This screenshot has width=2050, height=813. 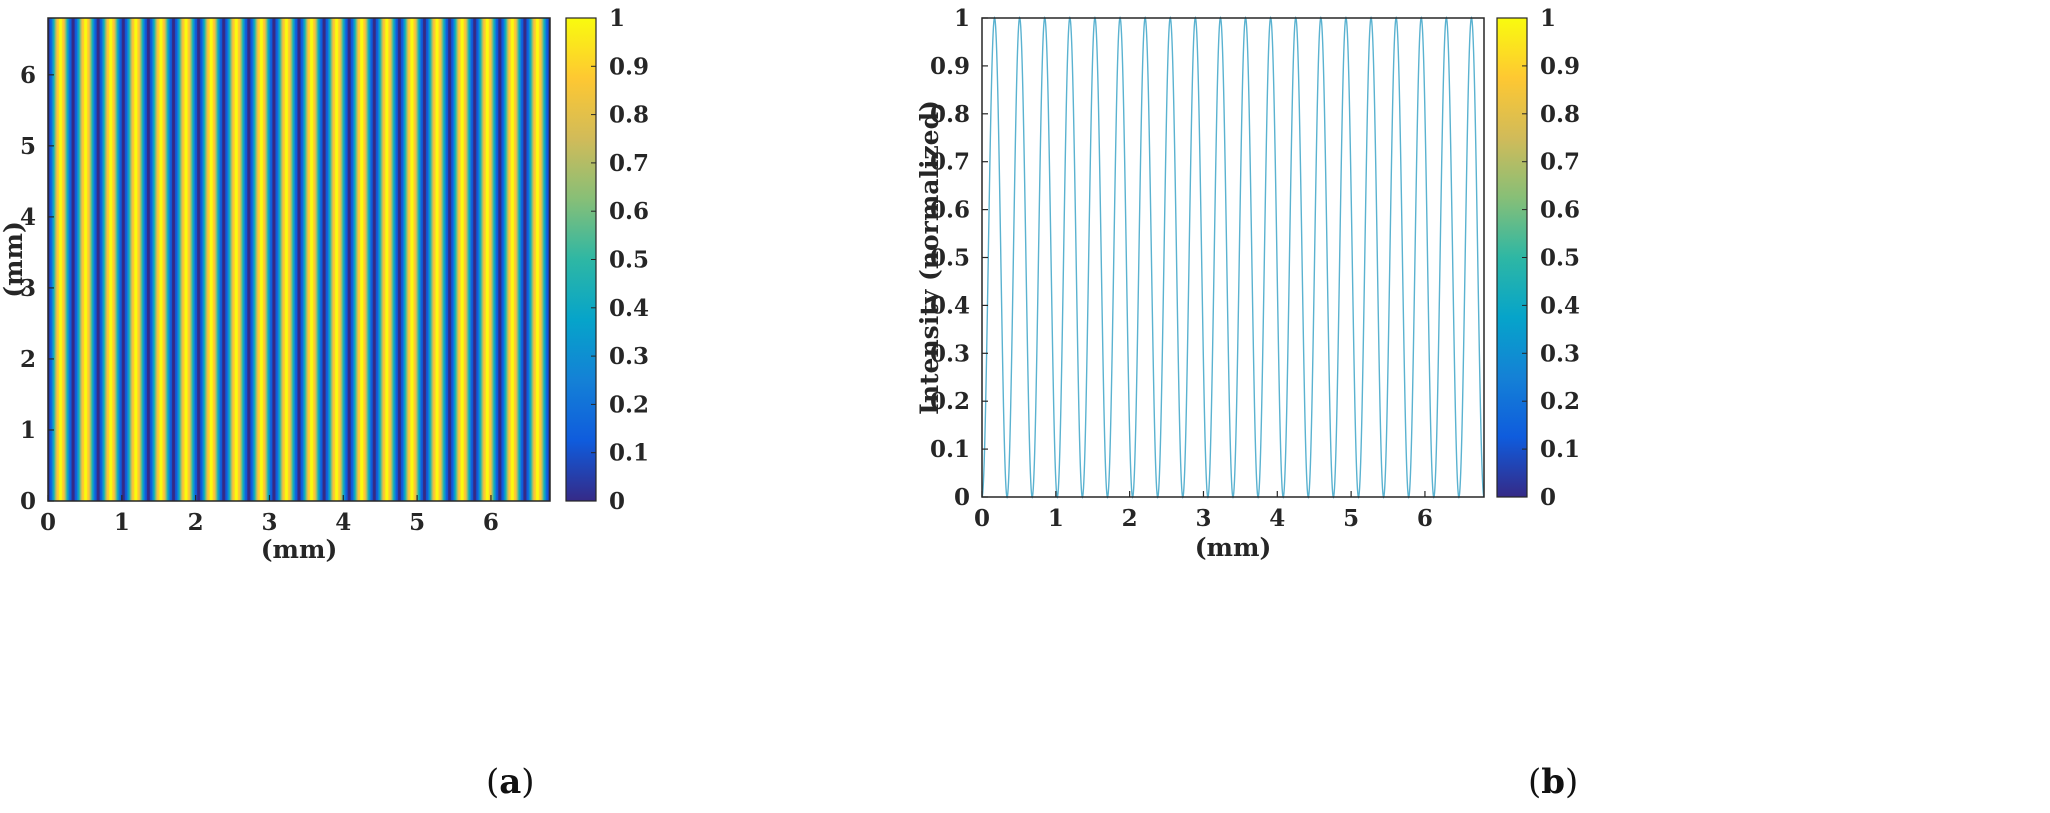 I want to click on profile-y-axis-label: Intensity (normalized), so click(x=929, y=257).